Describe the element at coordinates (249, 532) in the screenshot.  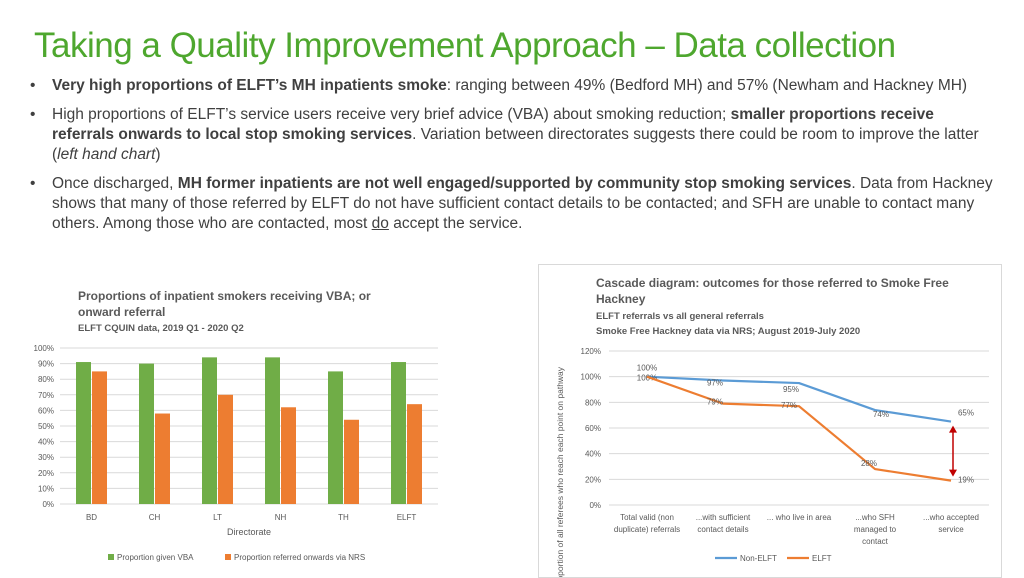
I see `x-axis-title: Directorate` at that location.